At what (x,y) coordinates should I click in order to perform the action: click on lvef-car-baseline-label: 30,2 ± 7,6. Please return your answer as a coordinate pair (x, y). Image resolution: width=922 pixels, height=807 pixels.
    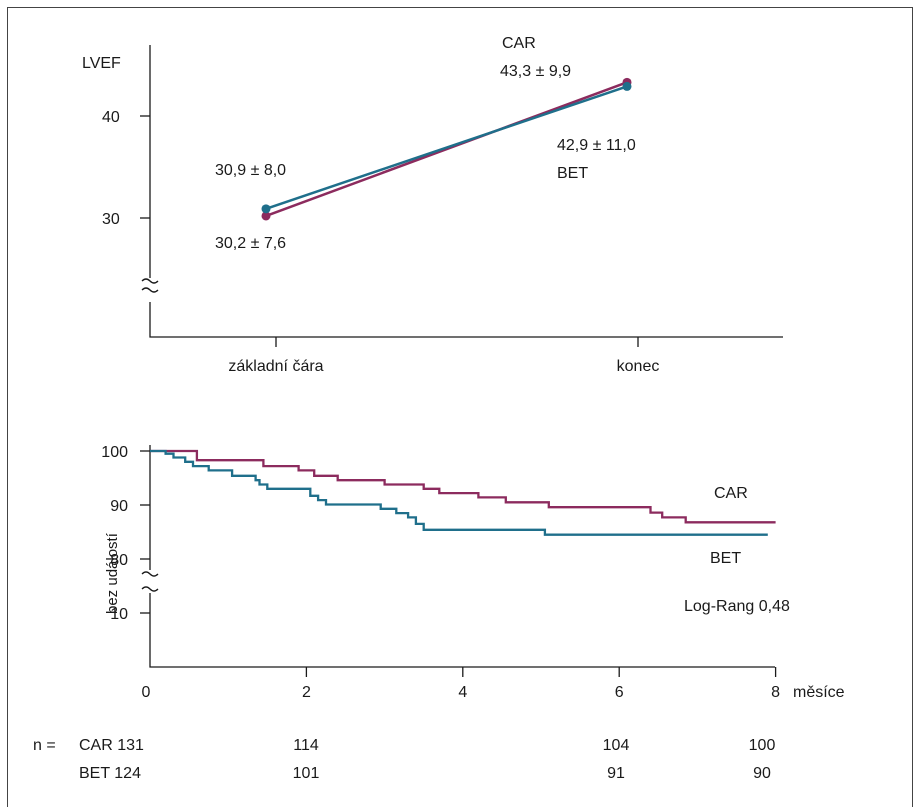
    Looking at the image, I should click on (250, 243).